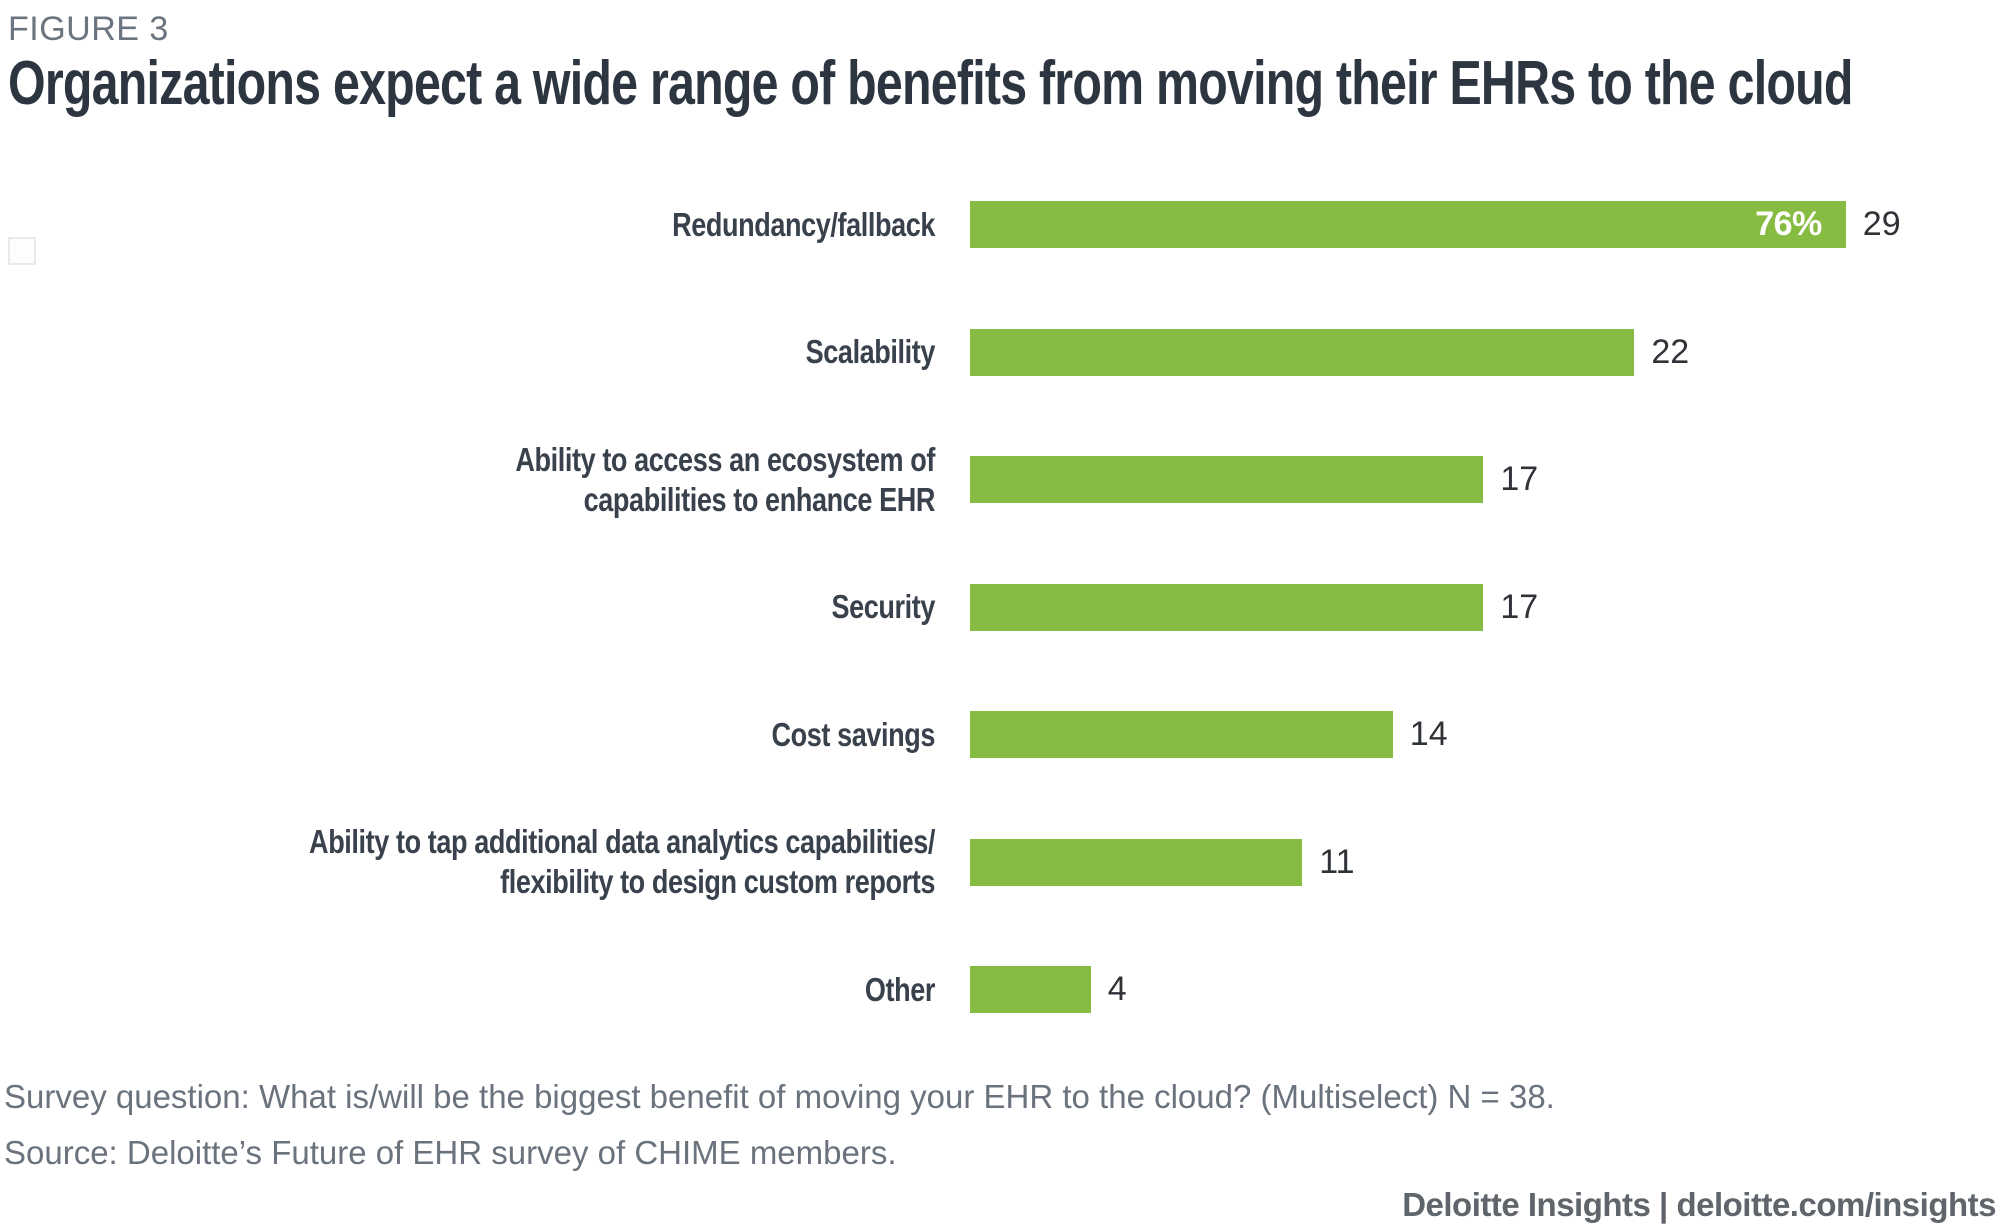 The width and height of the screenshot is (2000, 1229). I want to click on value-label: 22, so click(1670, 351).